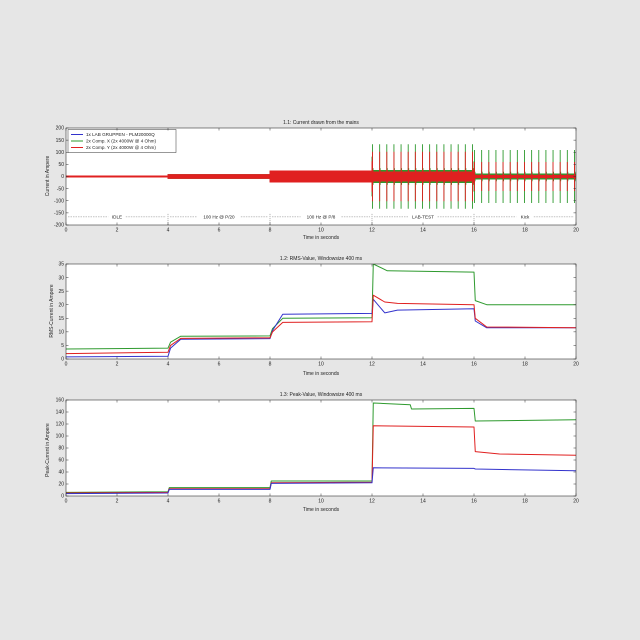 The height and width of the screenshot is (640, 640). What do you see at coordinates (48, 450) in the screenshot?
I see `panel-peak-ylabel: Peak-Current in Ampere` at bounding box center [48, 450].